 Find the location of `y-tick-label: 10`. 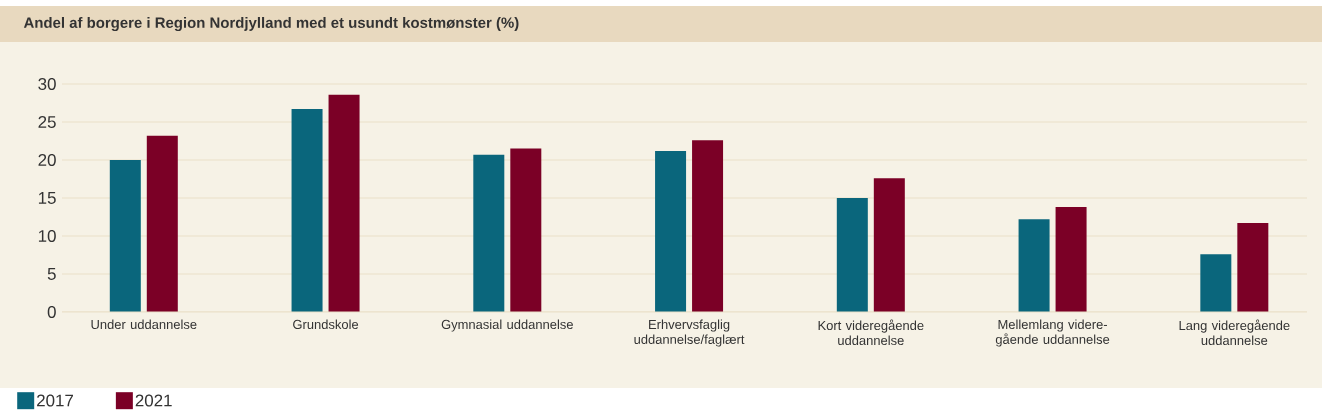

y-tick-label: 10 is located at coordinates (47, 236).